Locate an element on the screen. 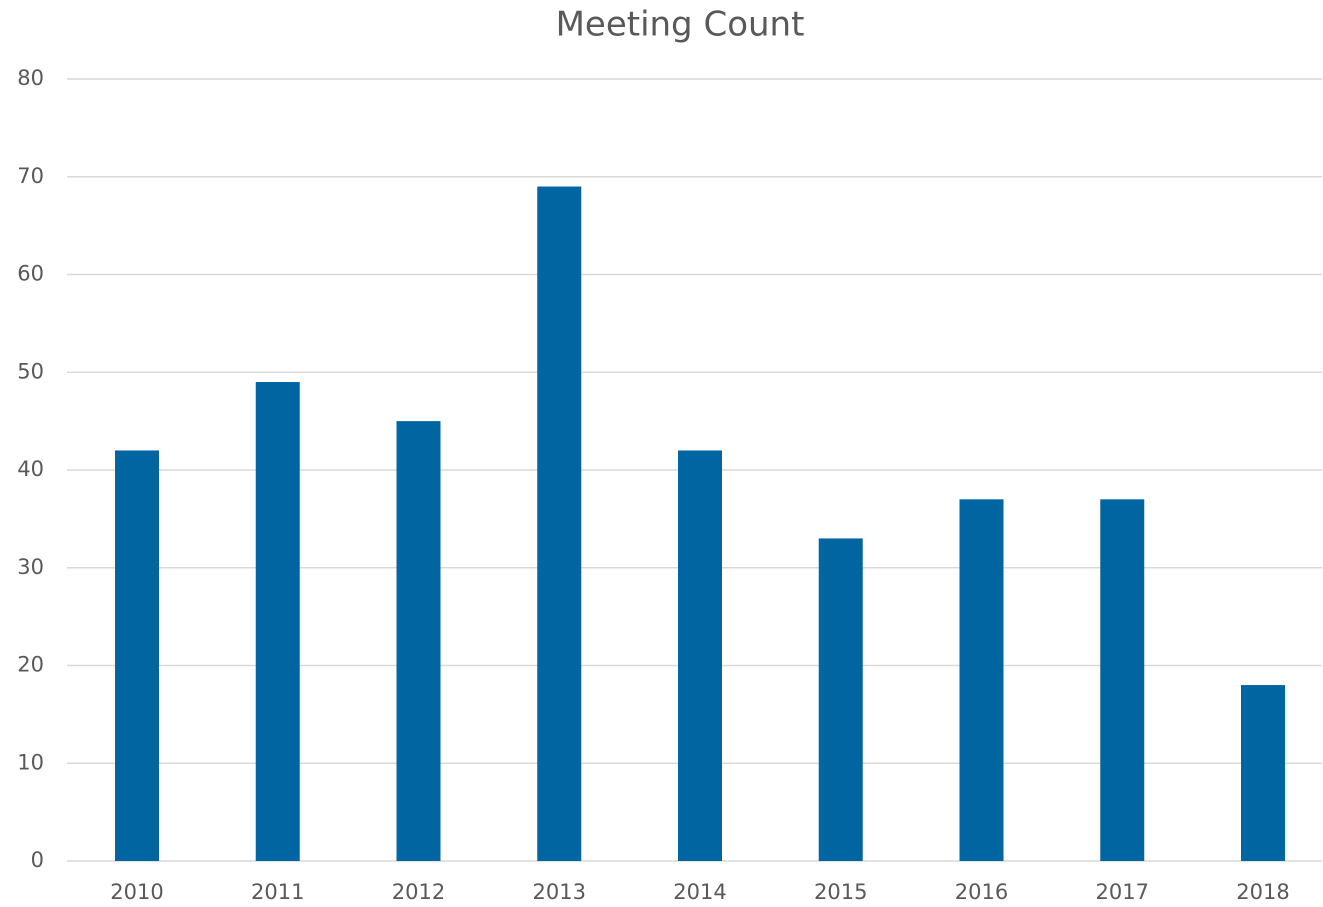 This screenshot has width=1323, height=907. chart-title: Meeting Count is located at coordinates (680, 25).